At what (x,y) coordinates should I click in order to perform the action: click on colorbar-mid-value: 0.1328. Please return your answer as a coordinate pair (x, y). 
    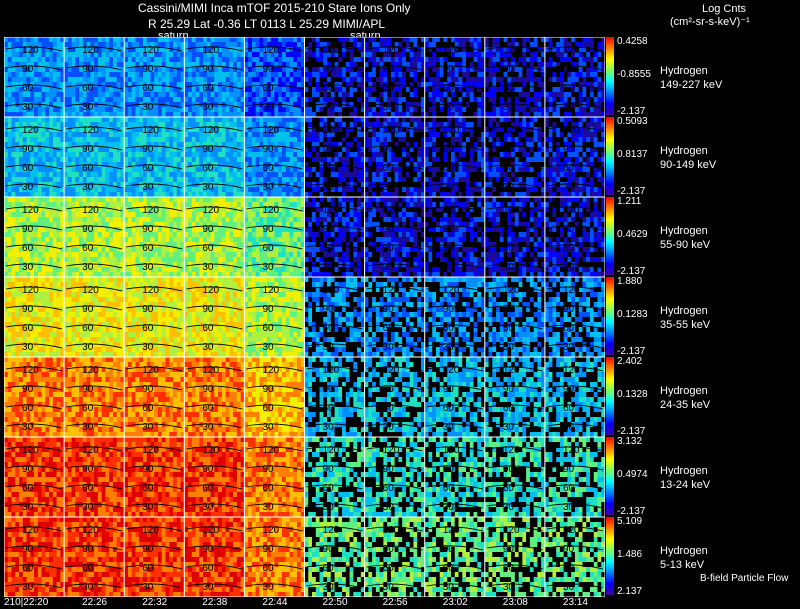
    Looking at the image, I should click on (632, 394).